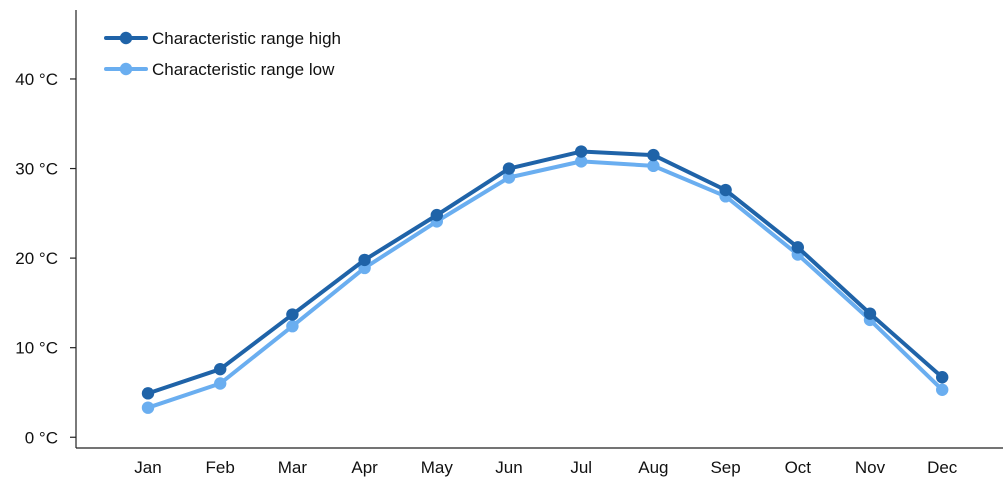 Image resolution: width=1007 pixels, height=484 pixels. Describe the element at coordinates (725, 467) in the screenshot. I see `x-tick-label: Sep` at that location.